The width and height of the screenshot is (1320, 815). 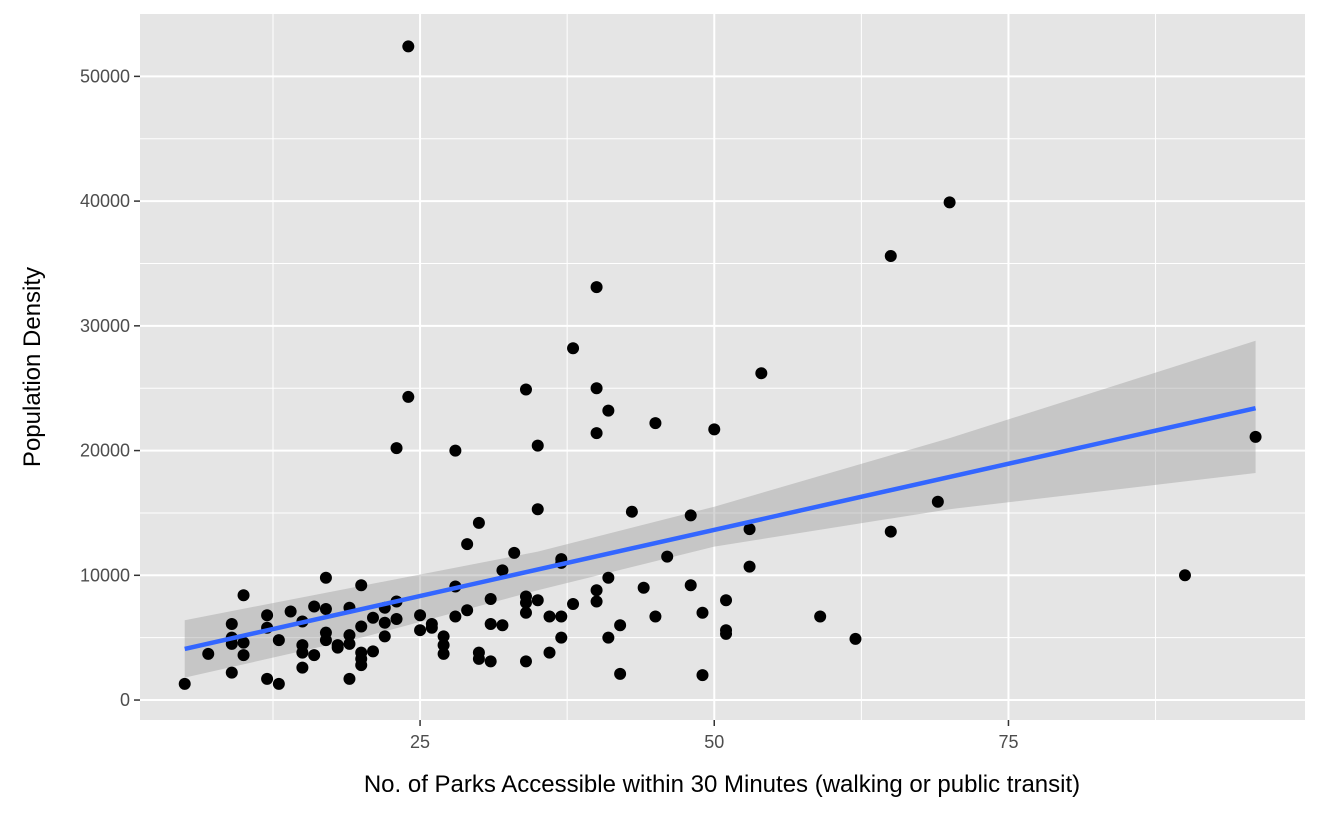 What do you see at coordinates (125, 700) in the screenshot?
I see `y-tick-label: 0` at bounding box center [125, 700].